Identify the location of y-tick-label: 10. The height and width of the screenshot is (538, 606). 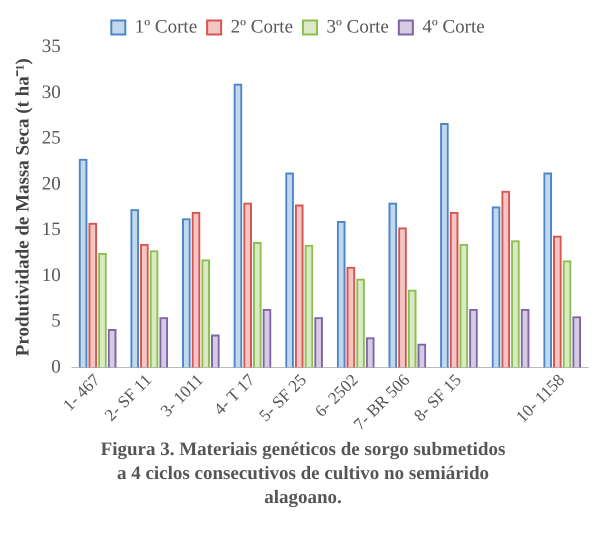
(51, 275).